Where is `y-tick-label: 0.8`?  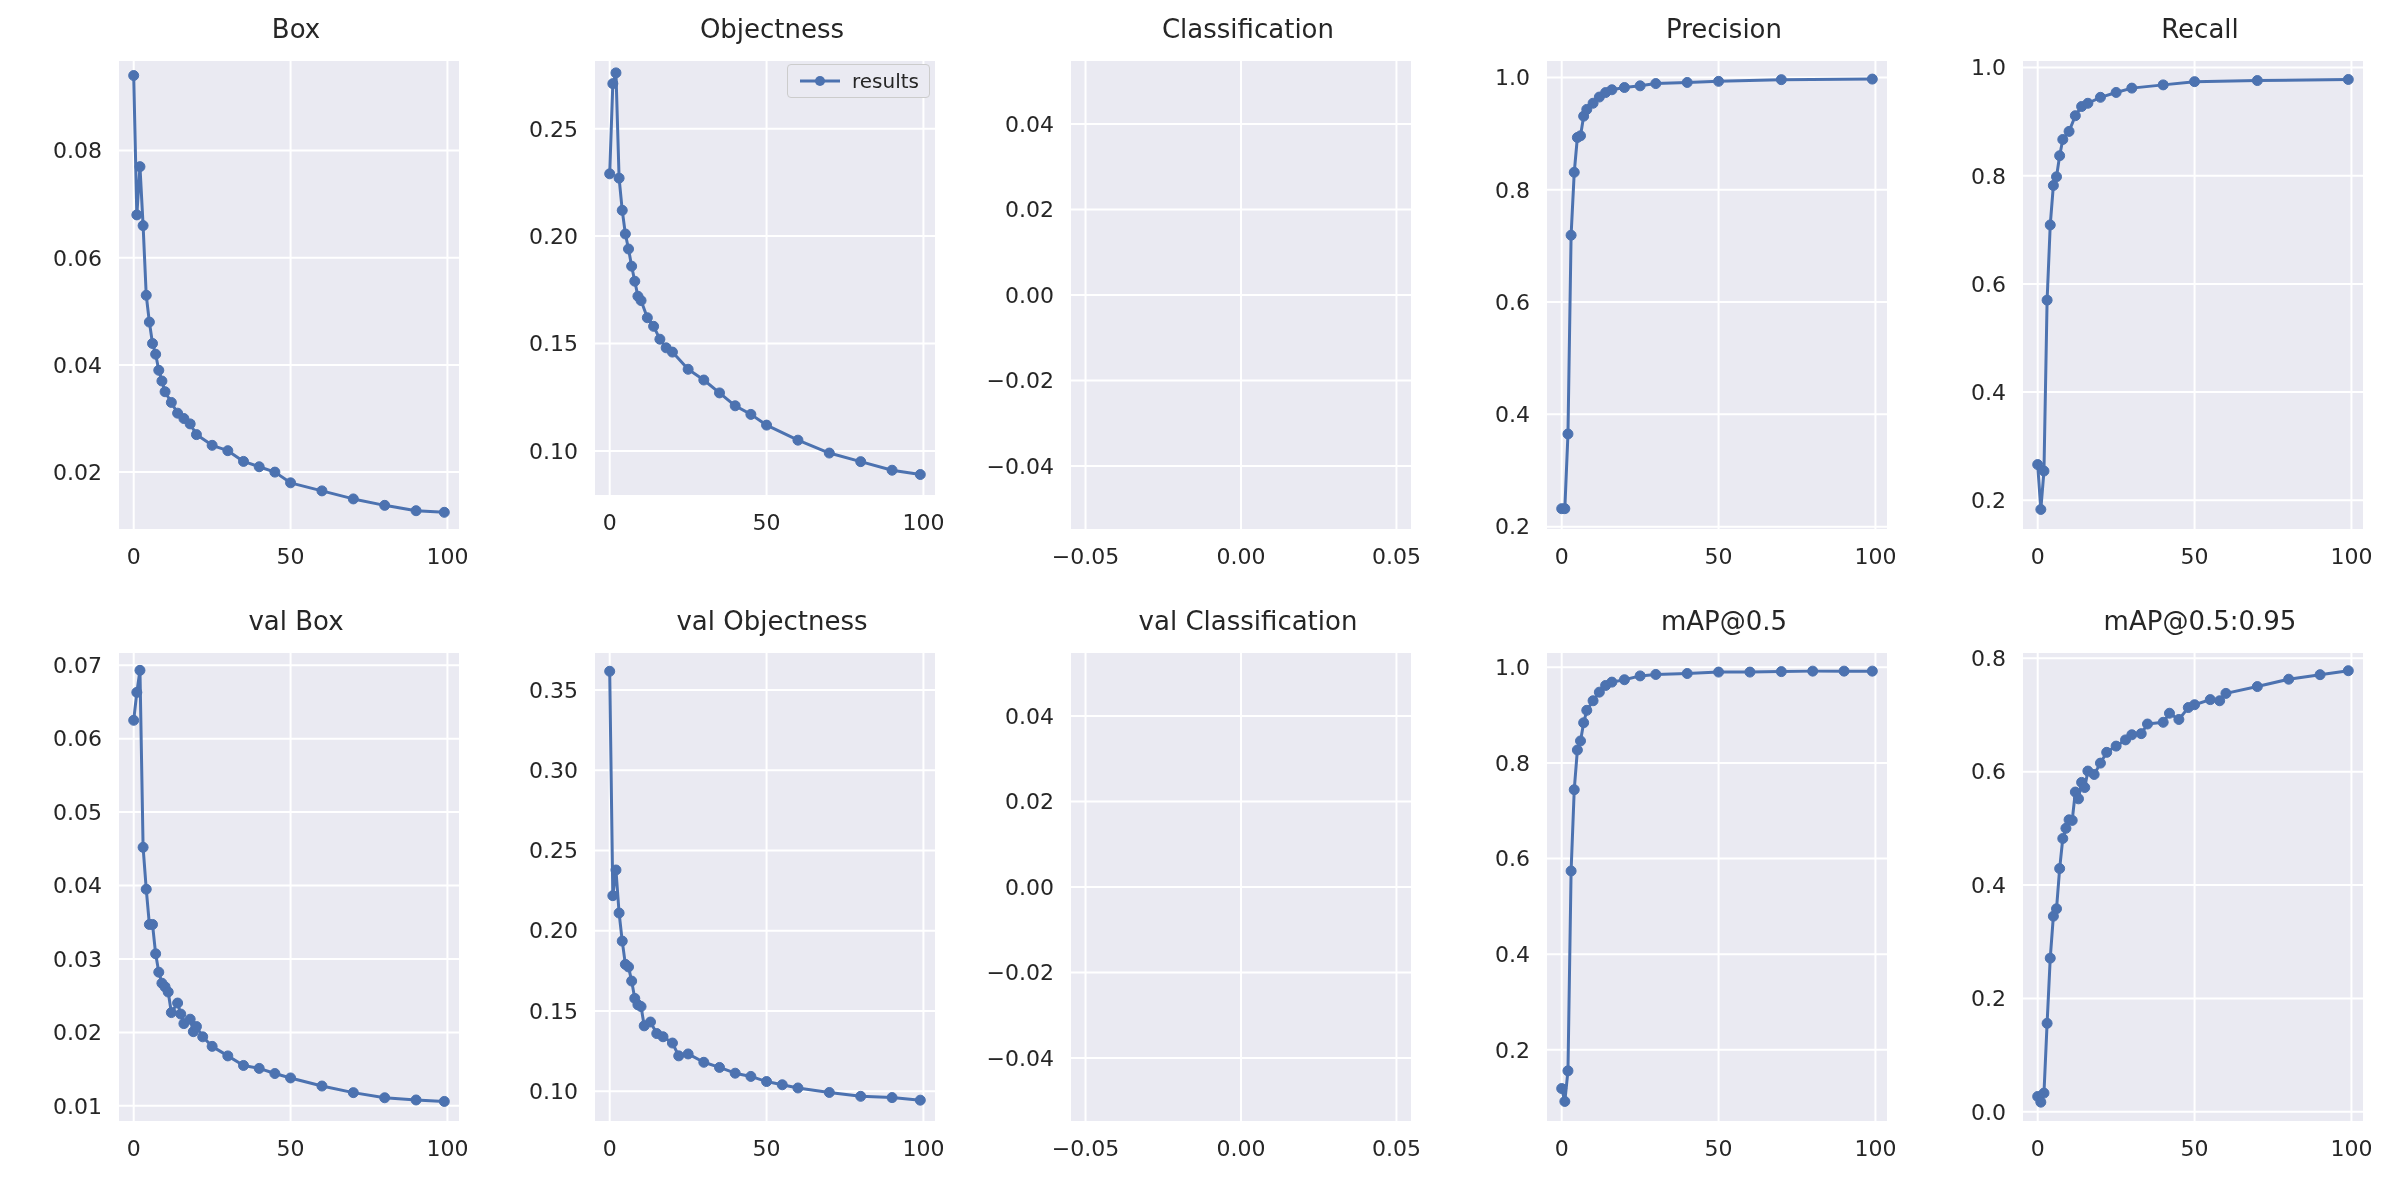
y-tick-label: 0.8 is located at coordinates (1512, 763).